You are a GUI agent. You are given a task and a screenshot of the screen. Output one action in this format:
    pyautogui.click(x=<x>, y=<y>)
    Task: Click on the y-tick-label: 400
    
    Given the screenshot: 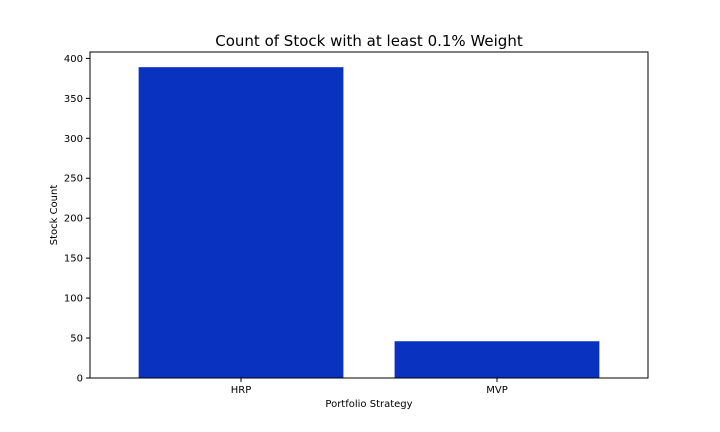 What is the action you would take?
    pyautogui.click(x=73, y=59)
    